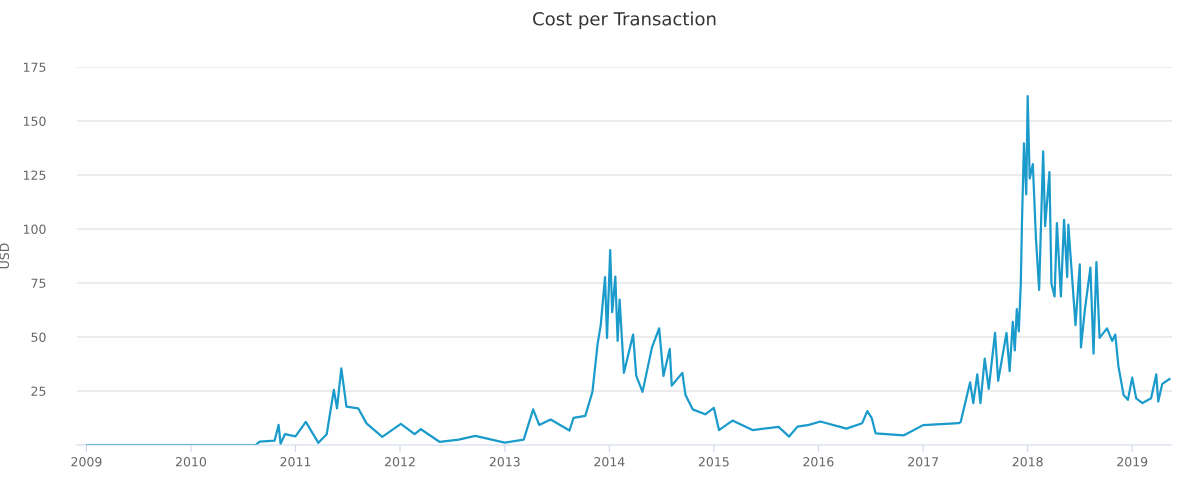 The image size is (1181, 481). What do you see at coordinates (34, 229) in the screenshot?
I see `y-tick-label: 100` at bounding box center [34, 229].